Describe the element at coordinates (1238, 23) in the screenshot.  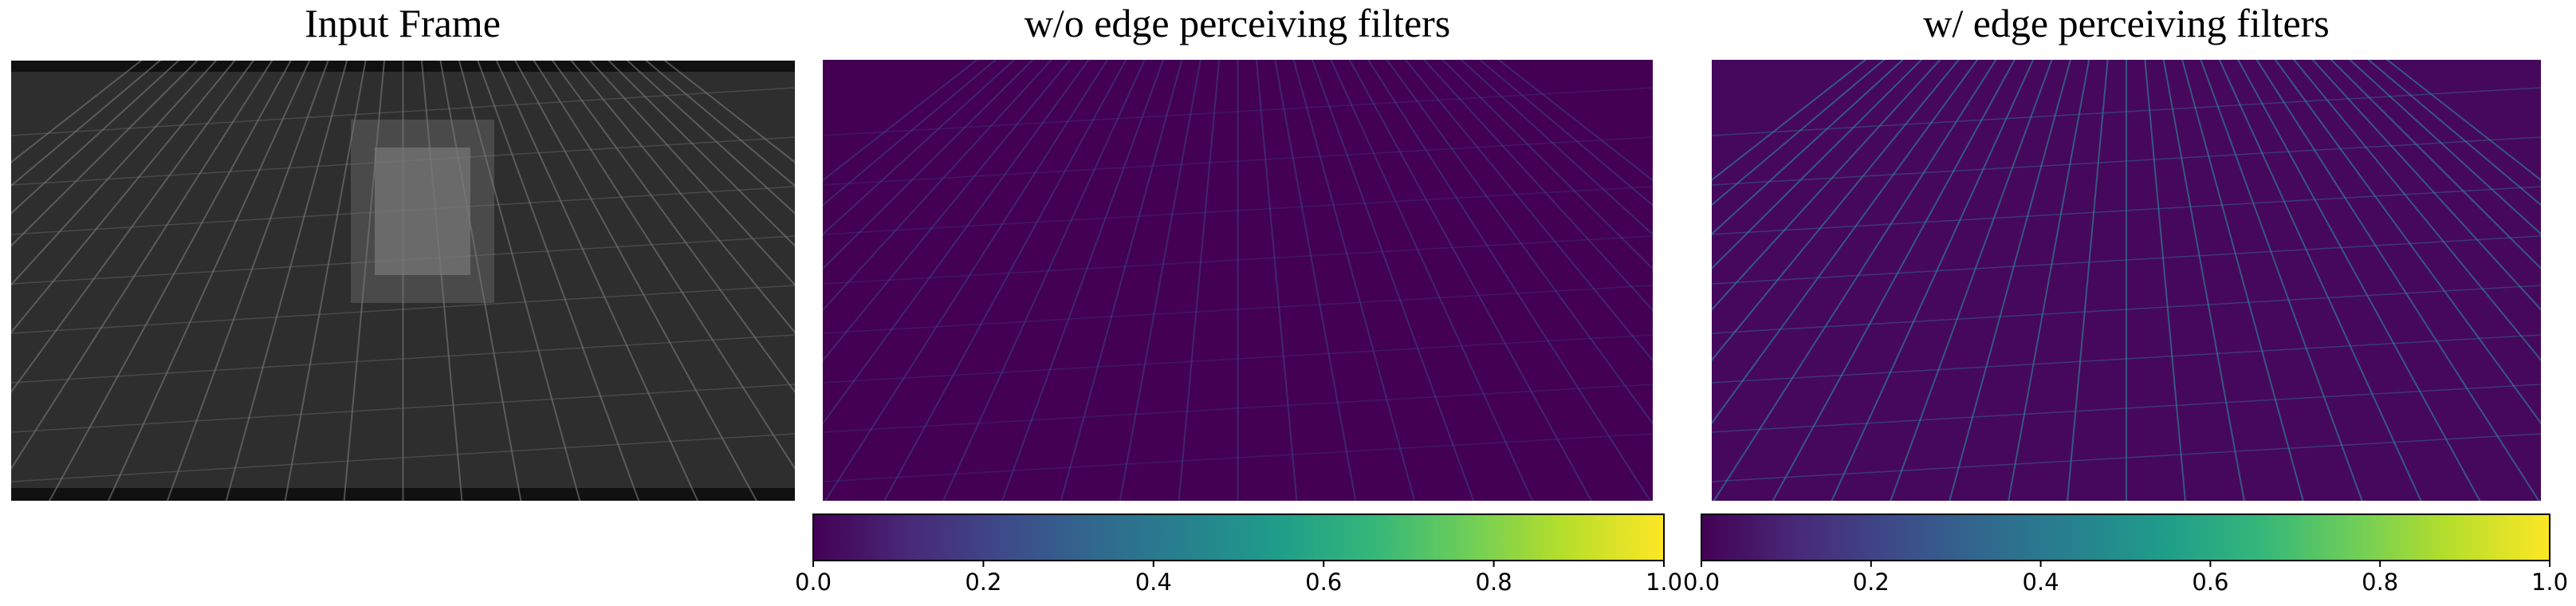
I see `panel-title: w/o edge perceiving filters` at that location.